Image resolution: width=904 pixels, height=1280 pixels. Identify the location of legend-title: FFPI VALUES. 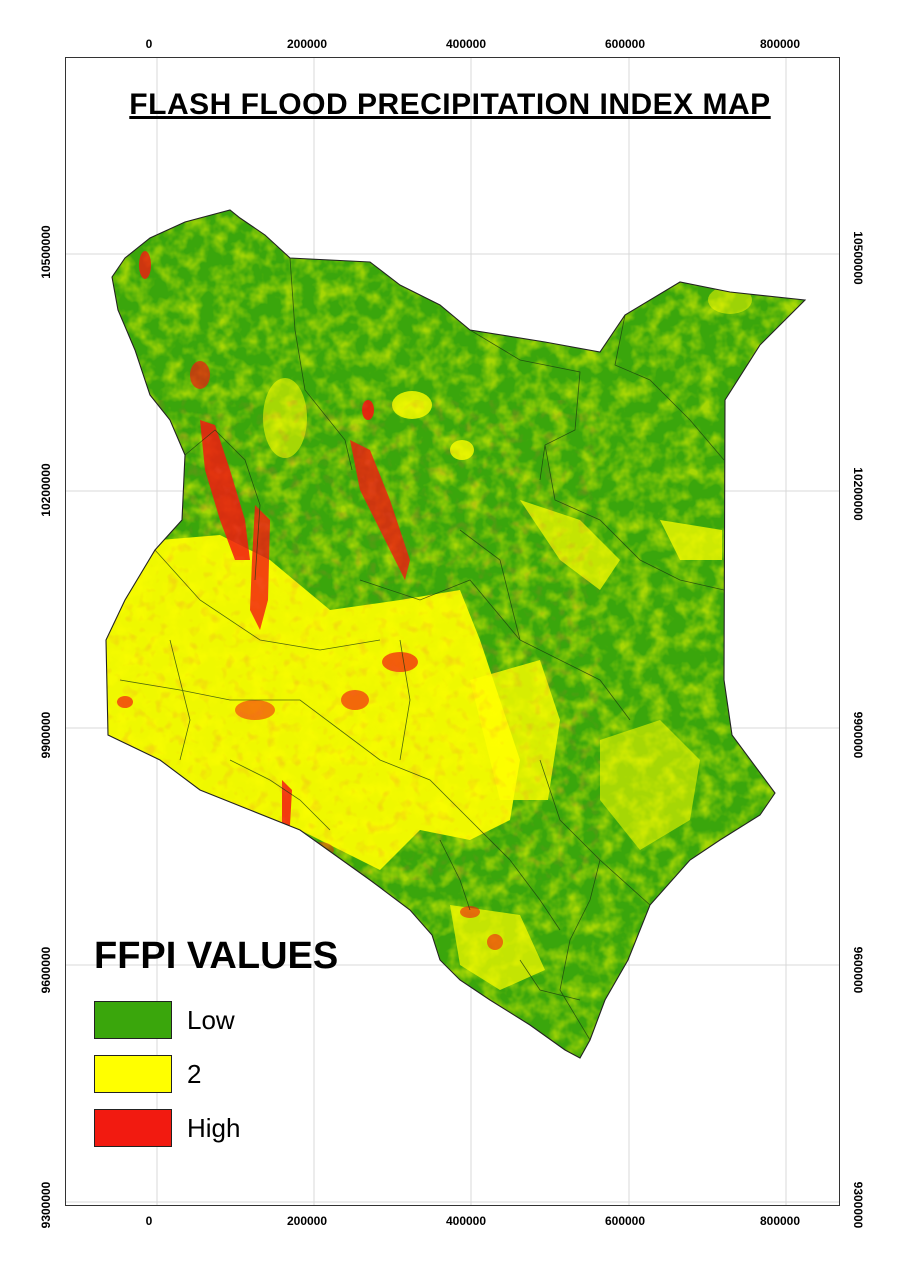
(216, 956).